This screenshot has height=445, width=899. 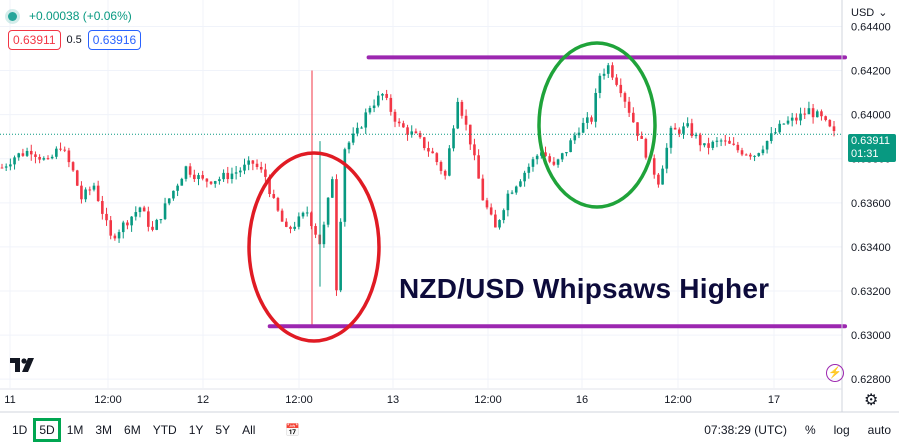 What do you see at coordinates (74, 40) in the screenshot?
I see `spread-value: 0.5` at bounding box center [74, 40].